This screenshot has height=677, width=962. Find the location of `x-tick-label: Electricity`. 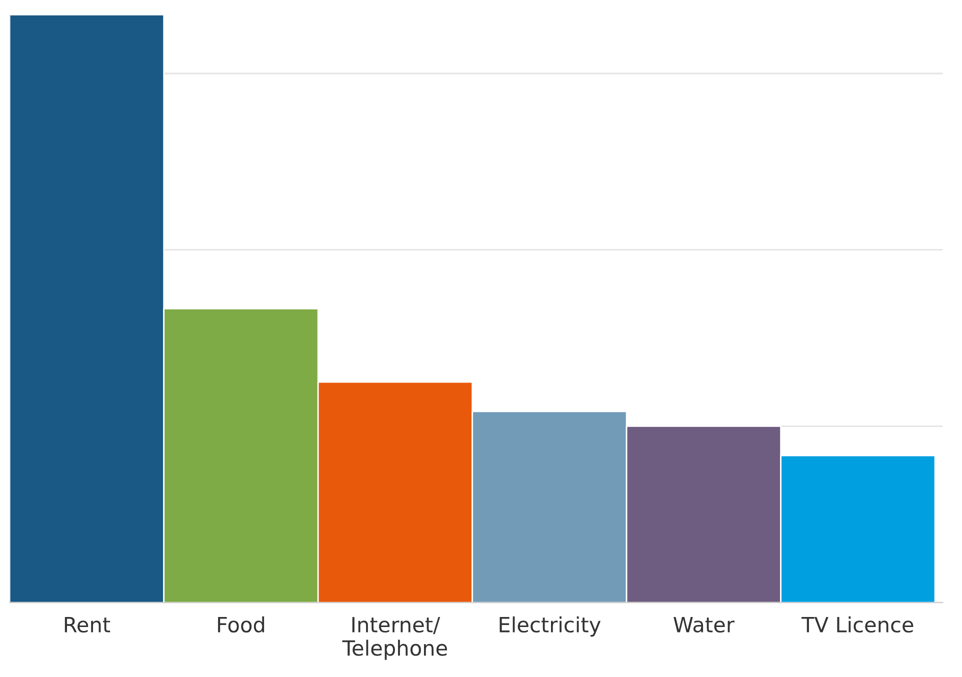

x-tick-label: Electricity is located at coordinates (550, 626).